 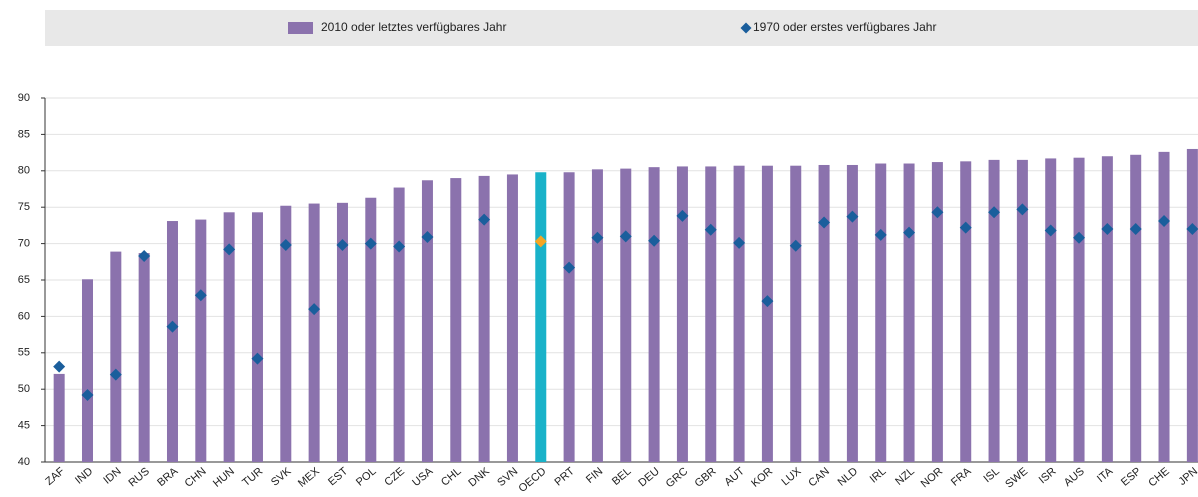 I want to click on y-tick-label: 45, so click(x=24, y=426).